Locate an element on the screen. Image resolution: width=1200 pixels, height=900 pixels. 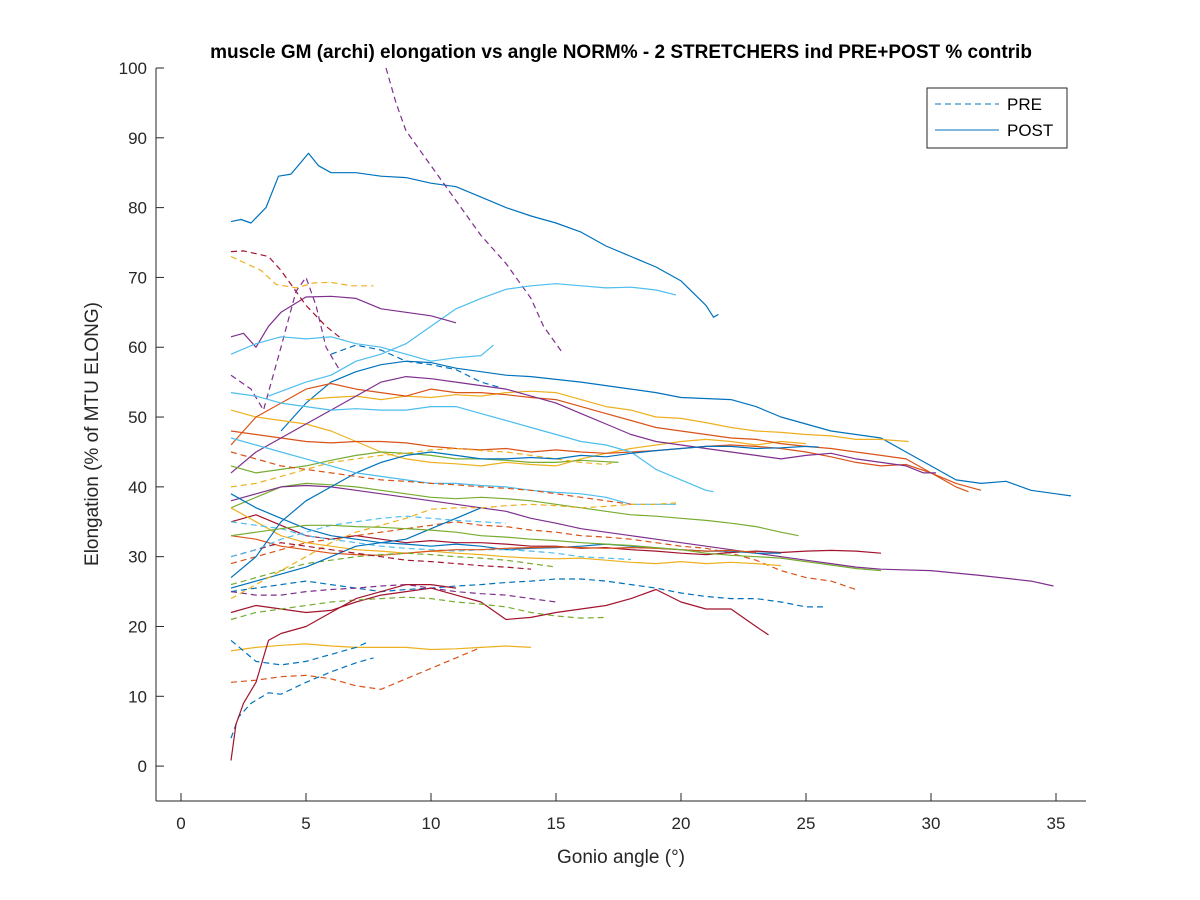
y-tick-label: 20 is located at coordinates (137, 626).